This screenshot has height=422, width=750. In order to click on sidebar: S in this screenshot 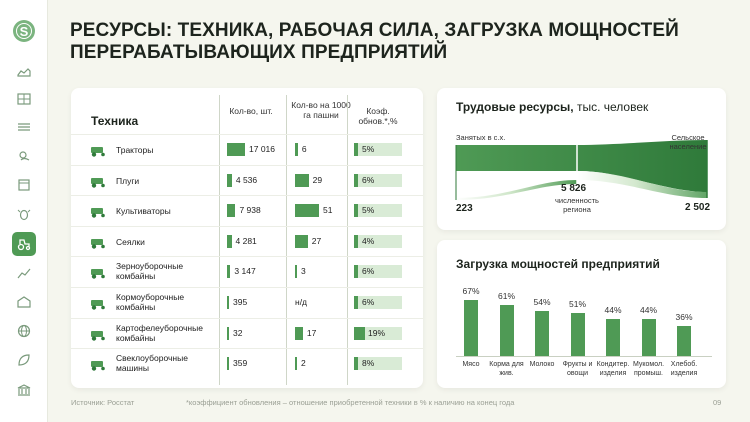, I will do `click(24, 211)`.